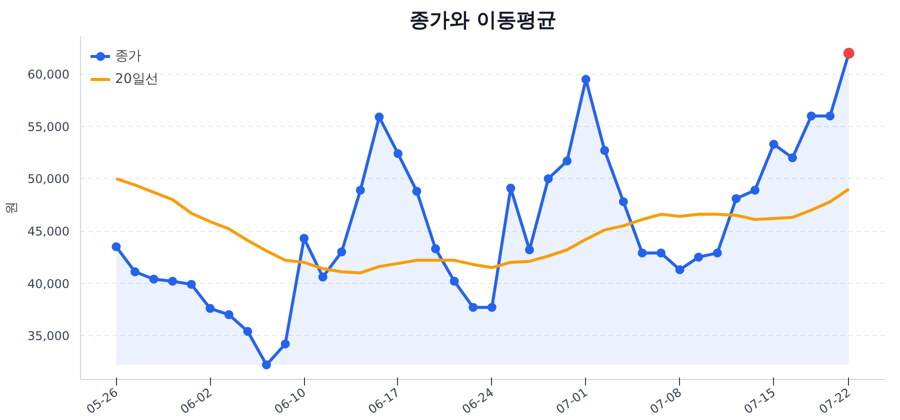  Describe the element at coordinates (49, 127) in the screenshot. I see `y-tick-label: 55,000` at that location.